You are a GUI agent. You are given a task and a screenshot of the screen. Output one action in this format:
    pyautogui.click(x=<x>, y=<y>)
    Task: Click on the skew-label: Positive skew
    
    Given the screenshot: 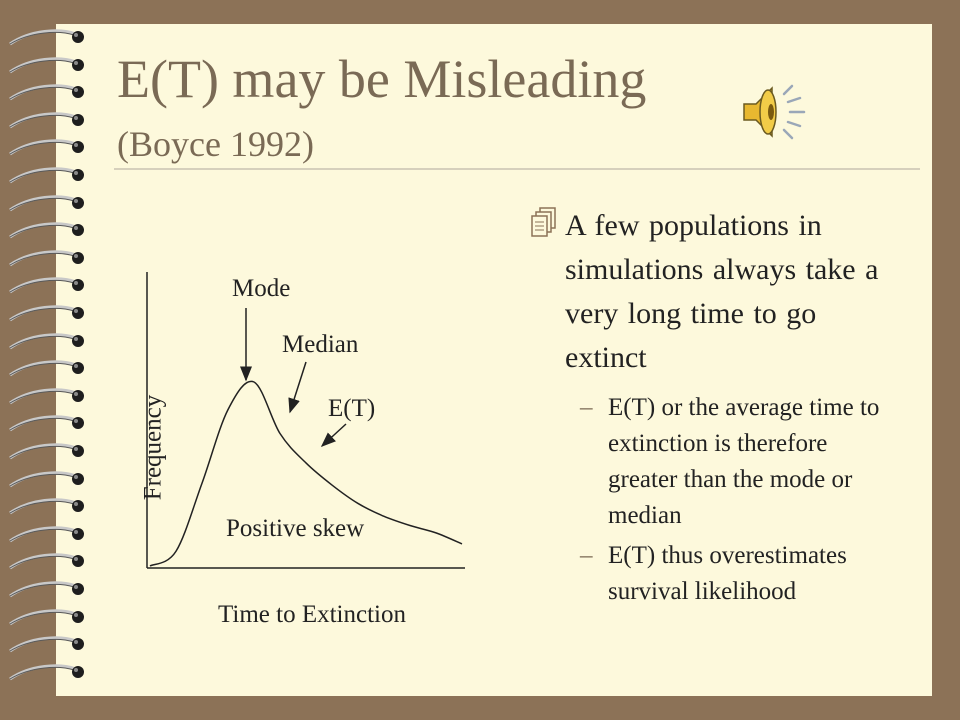 What is the action you would take?
    pyautogui.click(x=295, y=528)
    